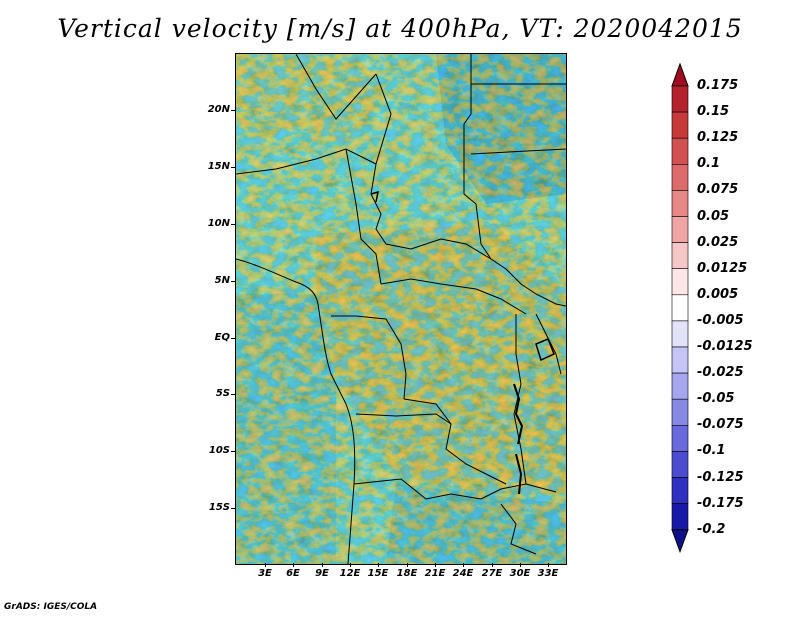 This screenshot has height=618, width=800. What do you see at coordinates (265, 573) in the screenshot?
I see `lon-label: 3E` at bounding box center [265, 573].